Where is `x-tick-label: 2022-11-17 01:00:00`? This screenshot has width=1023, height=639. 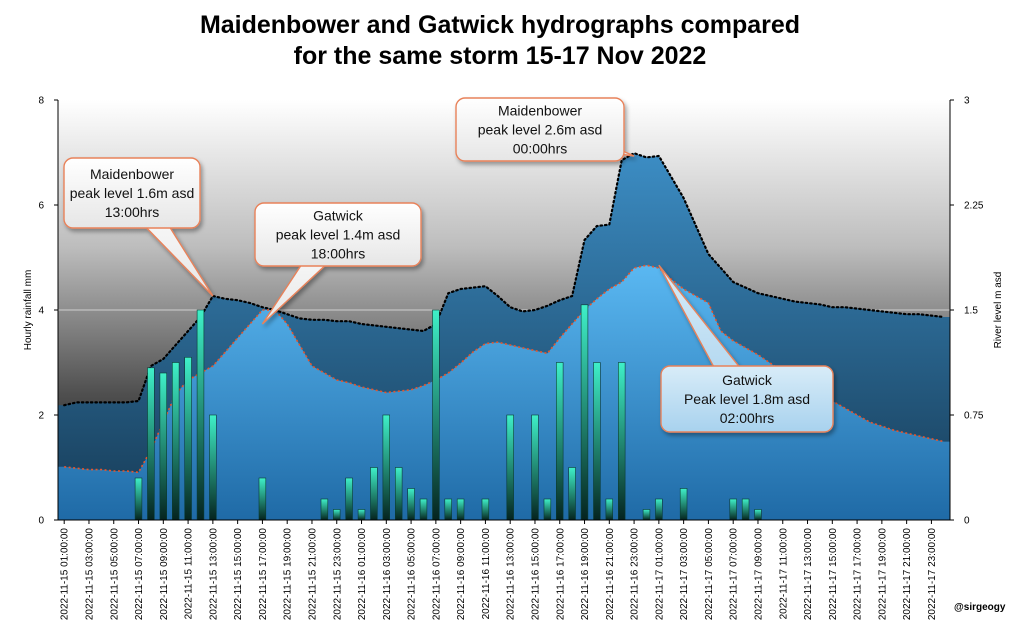
x-tick-label: 2022-11-17 01:00:00 is located at coordinates (659, 574).